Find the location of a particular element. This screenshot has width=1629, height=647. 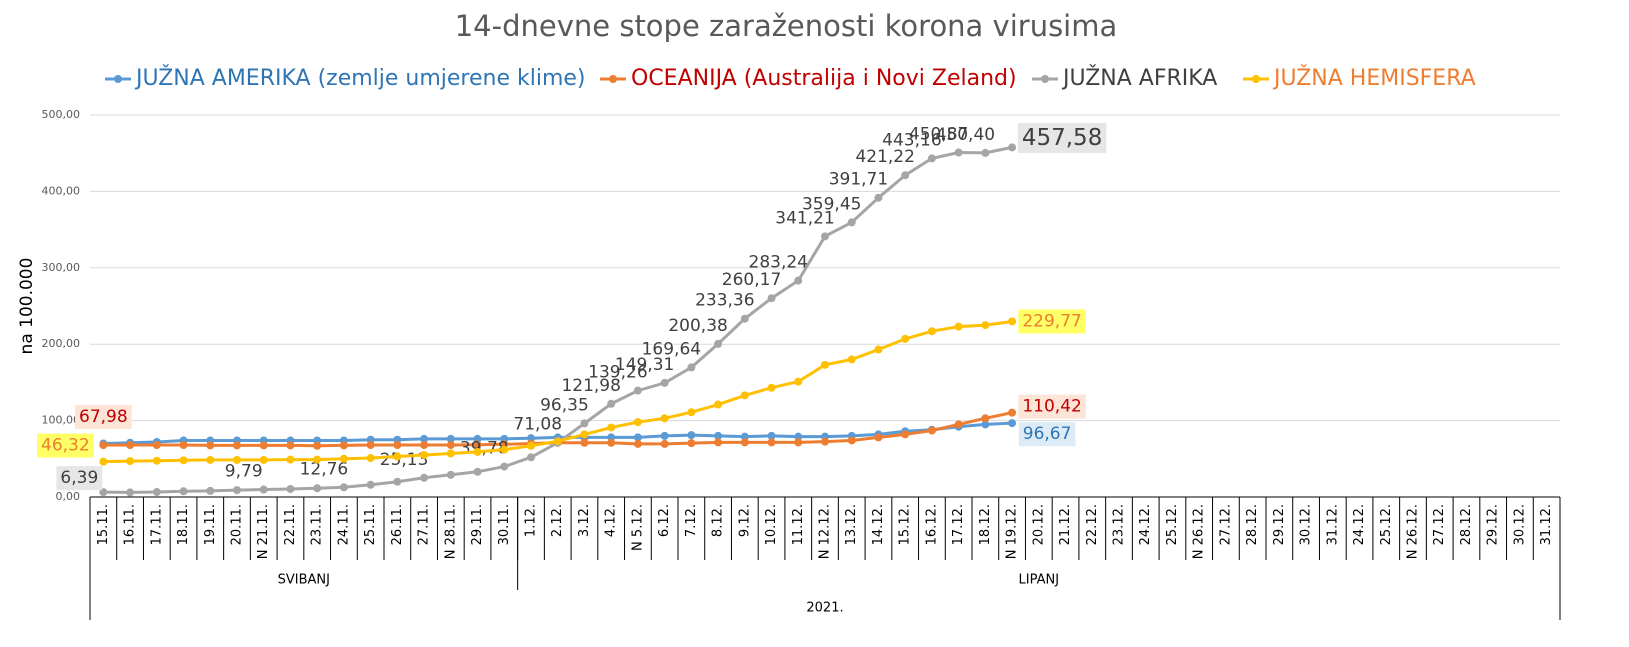

x-tick-label: 4.12. is located at coordinates (611, 520).